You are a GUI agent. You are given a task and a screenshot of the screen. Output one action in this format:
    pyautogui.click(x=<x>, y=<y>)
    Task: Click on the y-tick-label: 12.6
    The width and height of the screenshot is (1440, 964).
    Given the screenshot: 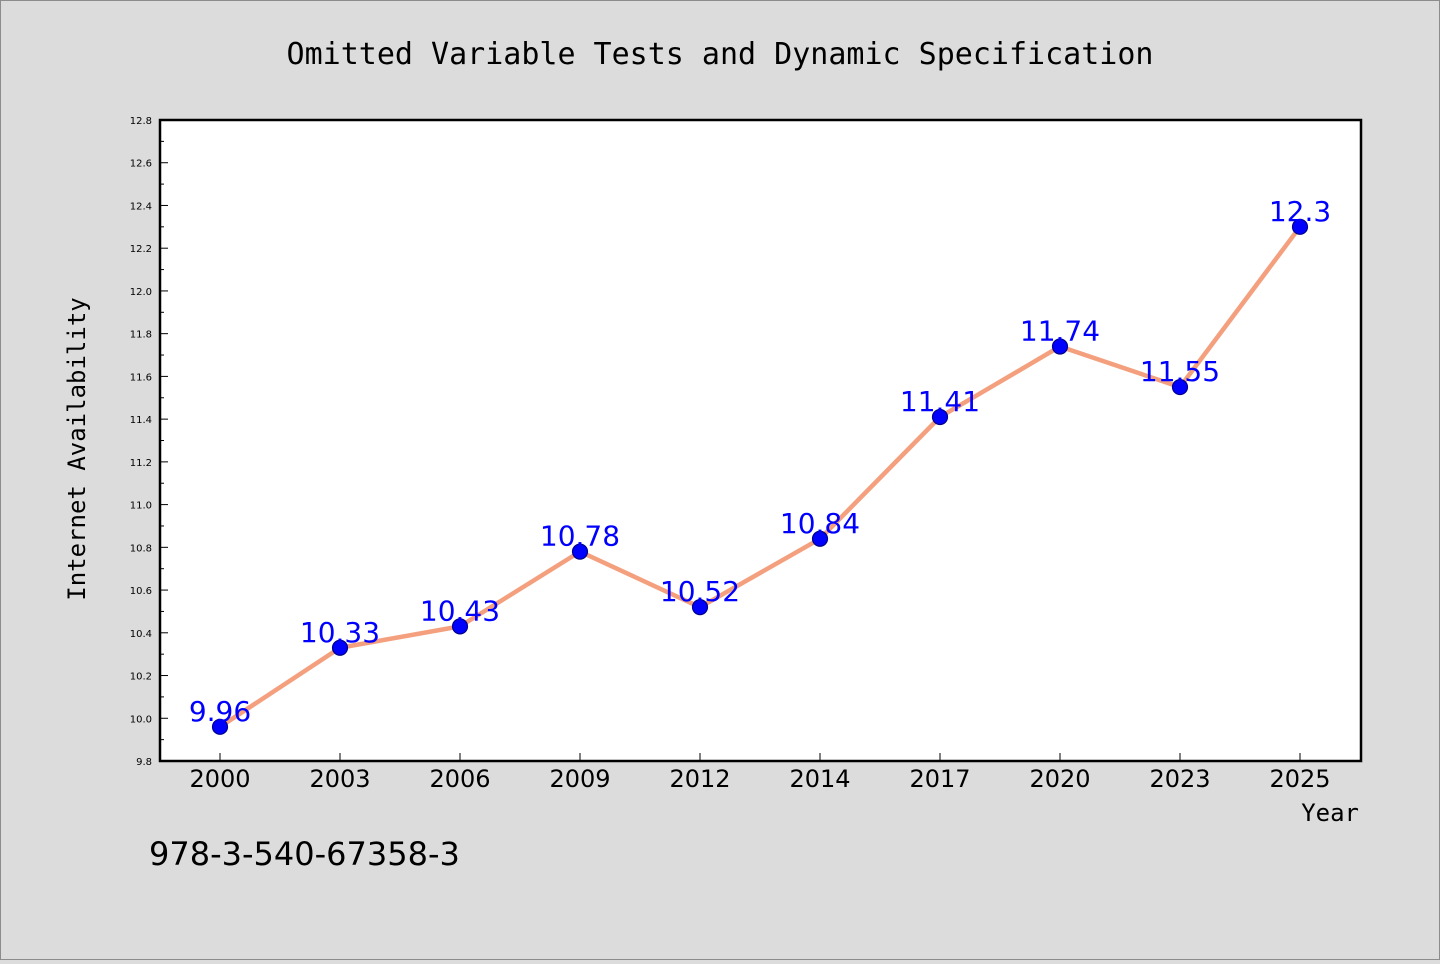 What is the action you would take?
    pyautogui.click(x=141, y=164)
    